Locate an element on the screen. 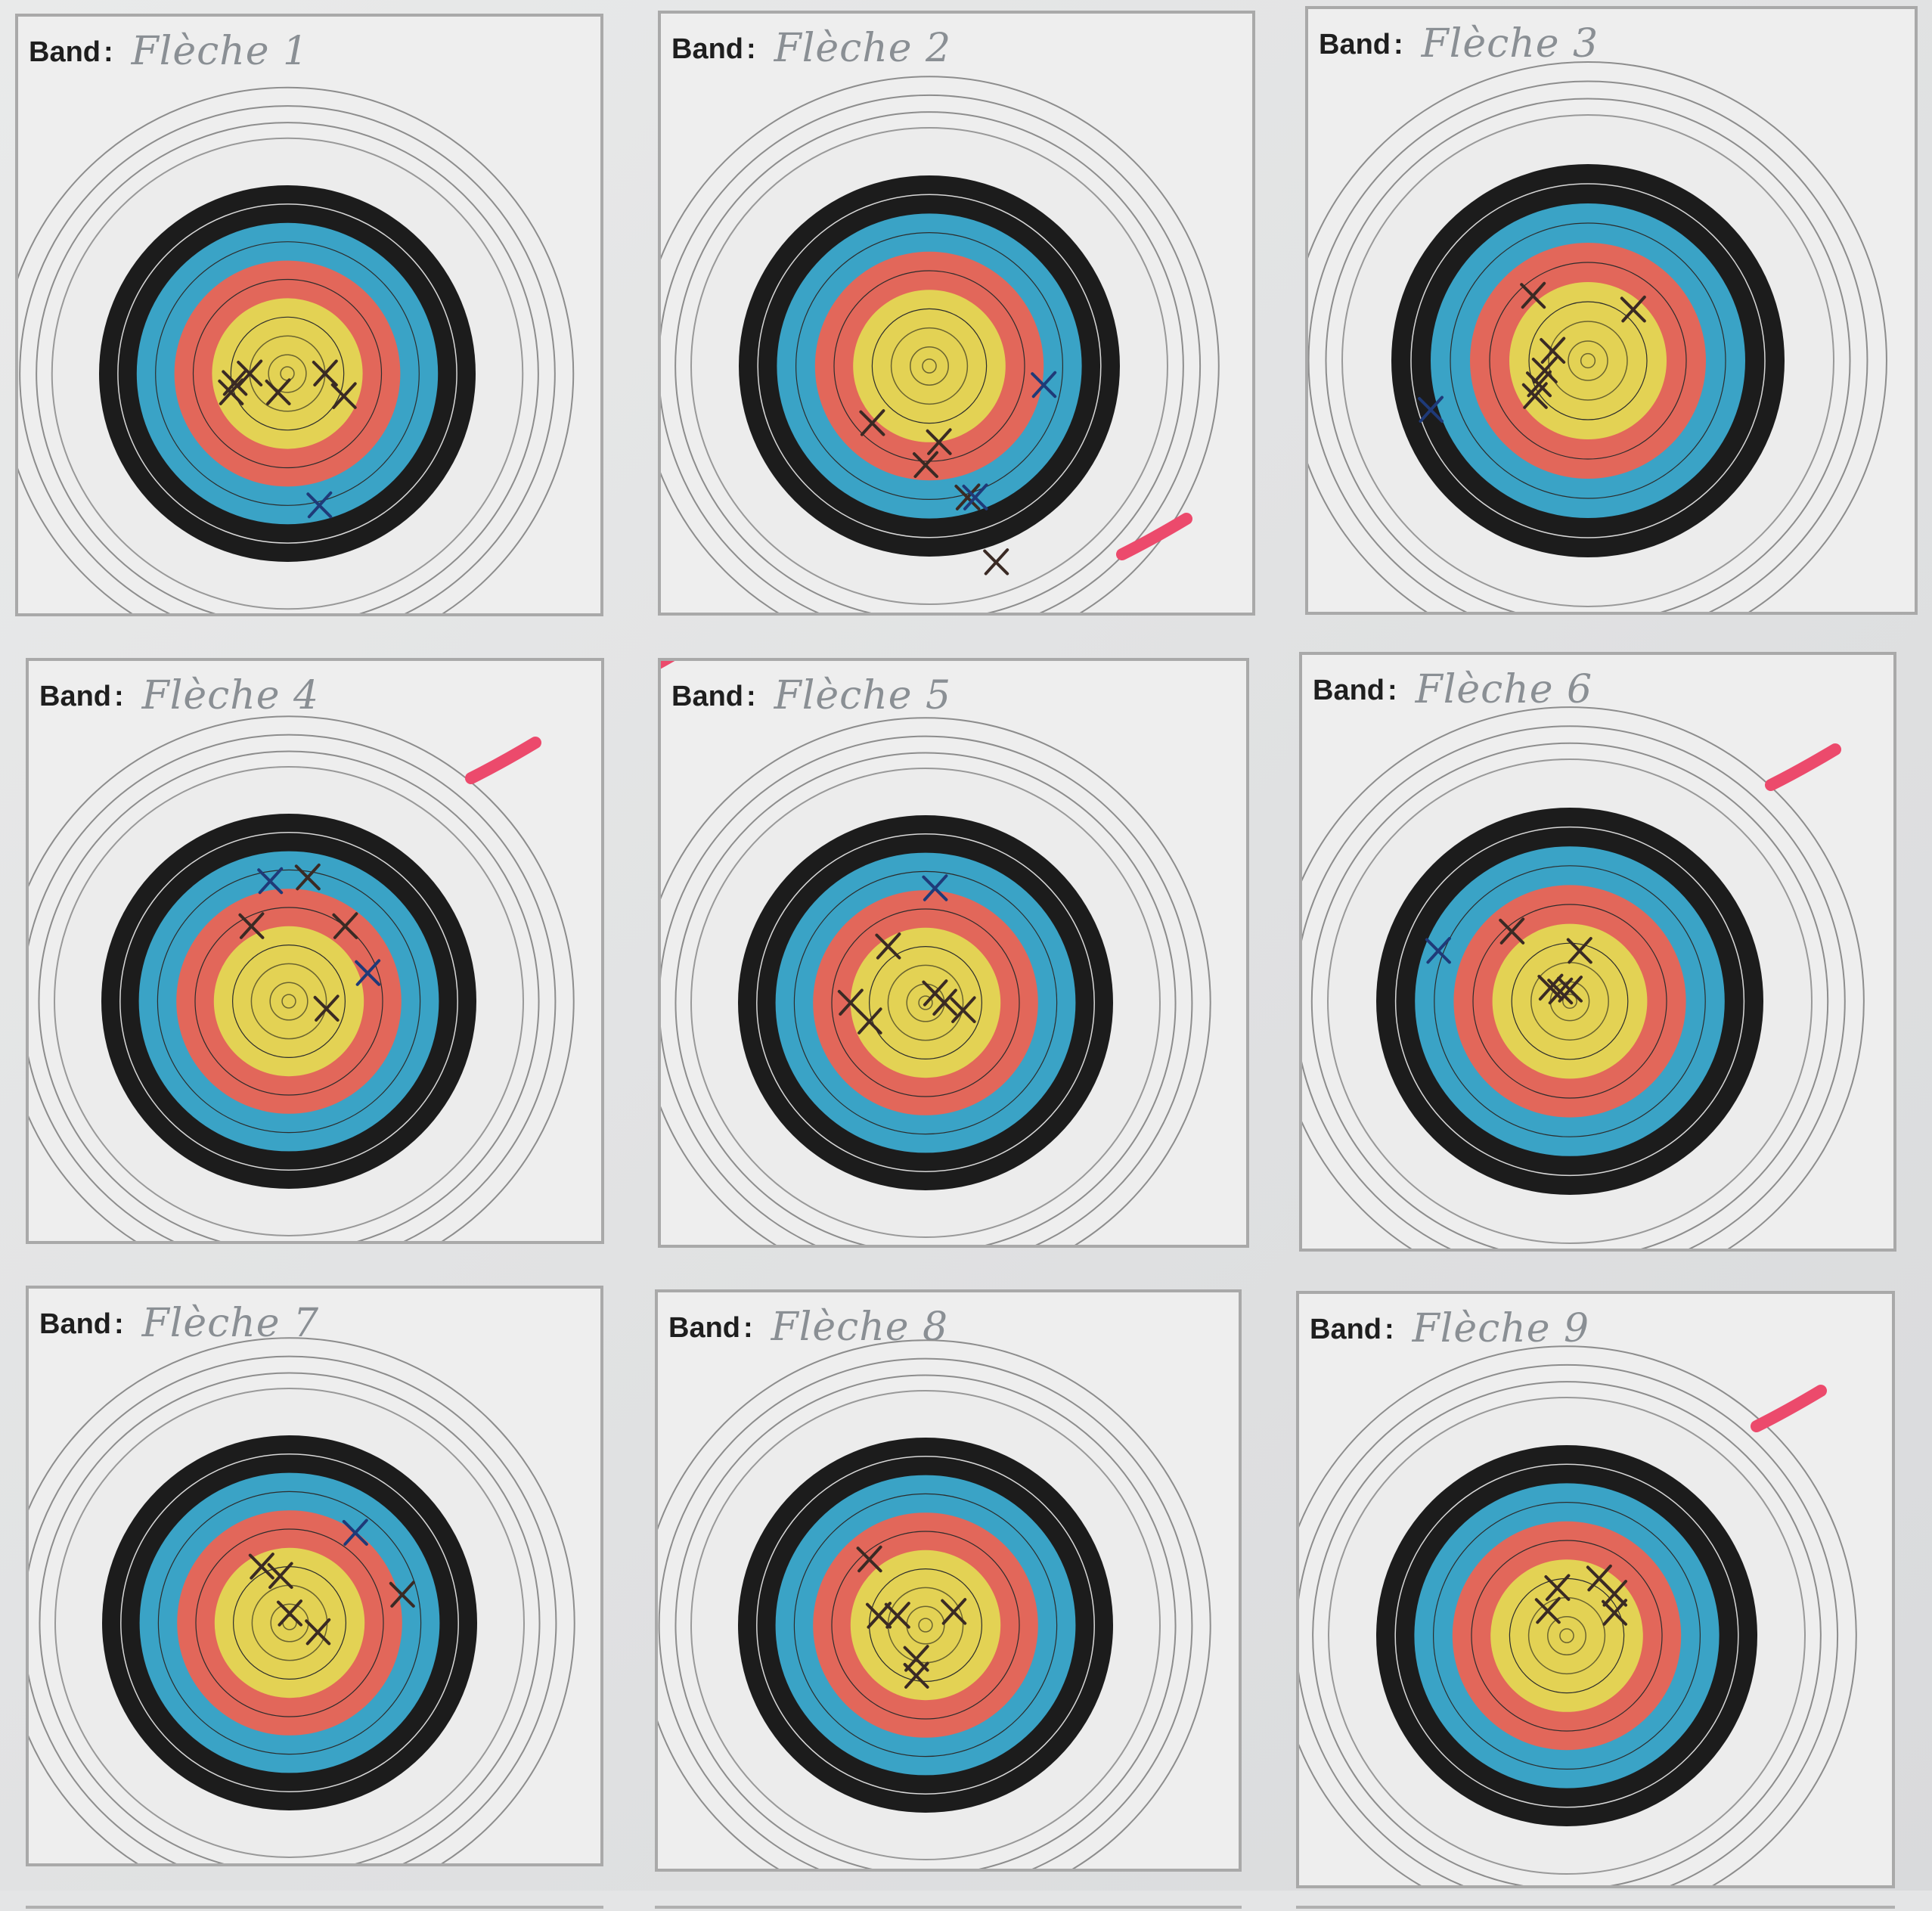 Image resolution: width=1932 pixels, height=1911 pixels. target-card-9: Band: Flèche 9 is located at coordinates (1595, 1589).